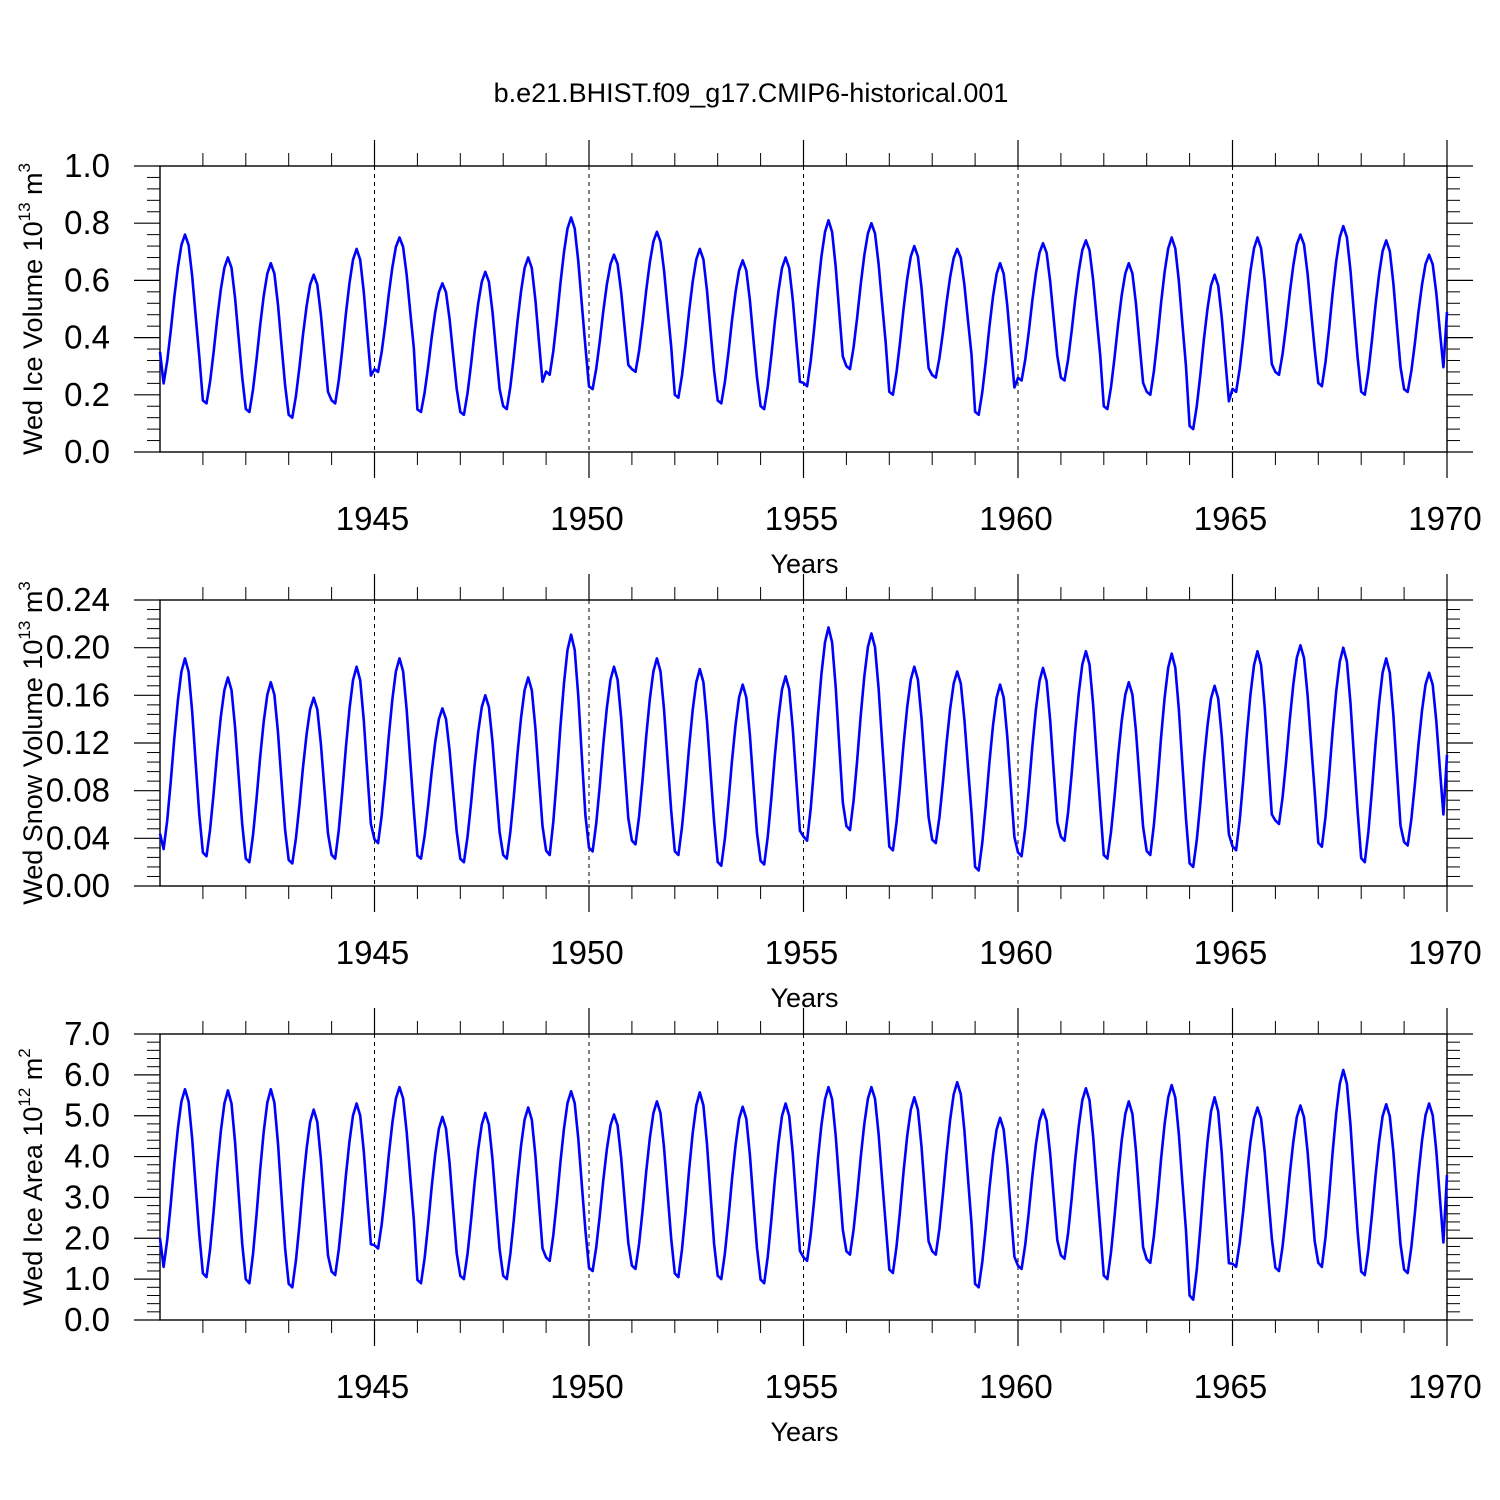 The width and height of the screenshot is (1500, 1500). What do you see at coordinates (31, 1177) in the screenshot?
I see `y-axis-label: Wed Ice Area 1012 m2` at bounding box center [31, 1177].